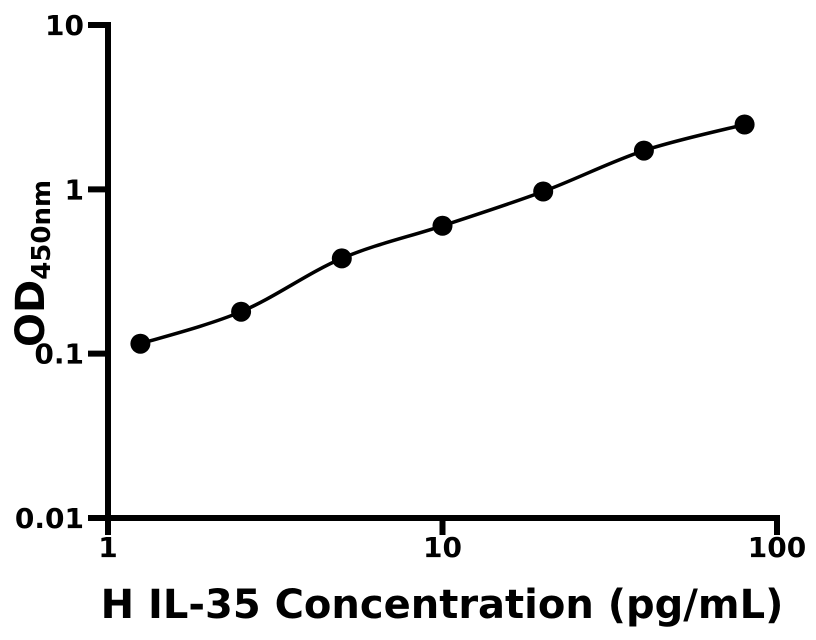 This screenshot has height=640, width=816. What do you see at coordinates (59, 354) in the screenshot?
I see `y-tick-label: 0.1` at bounding box center [59, 354].